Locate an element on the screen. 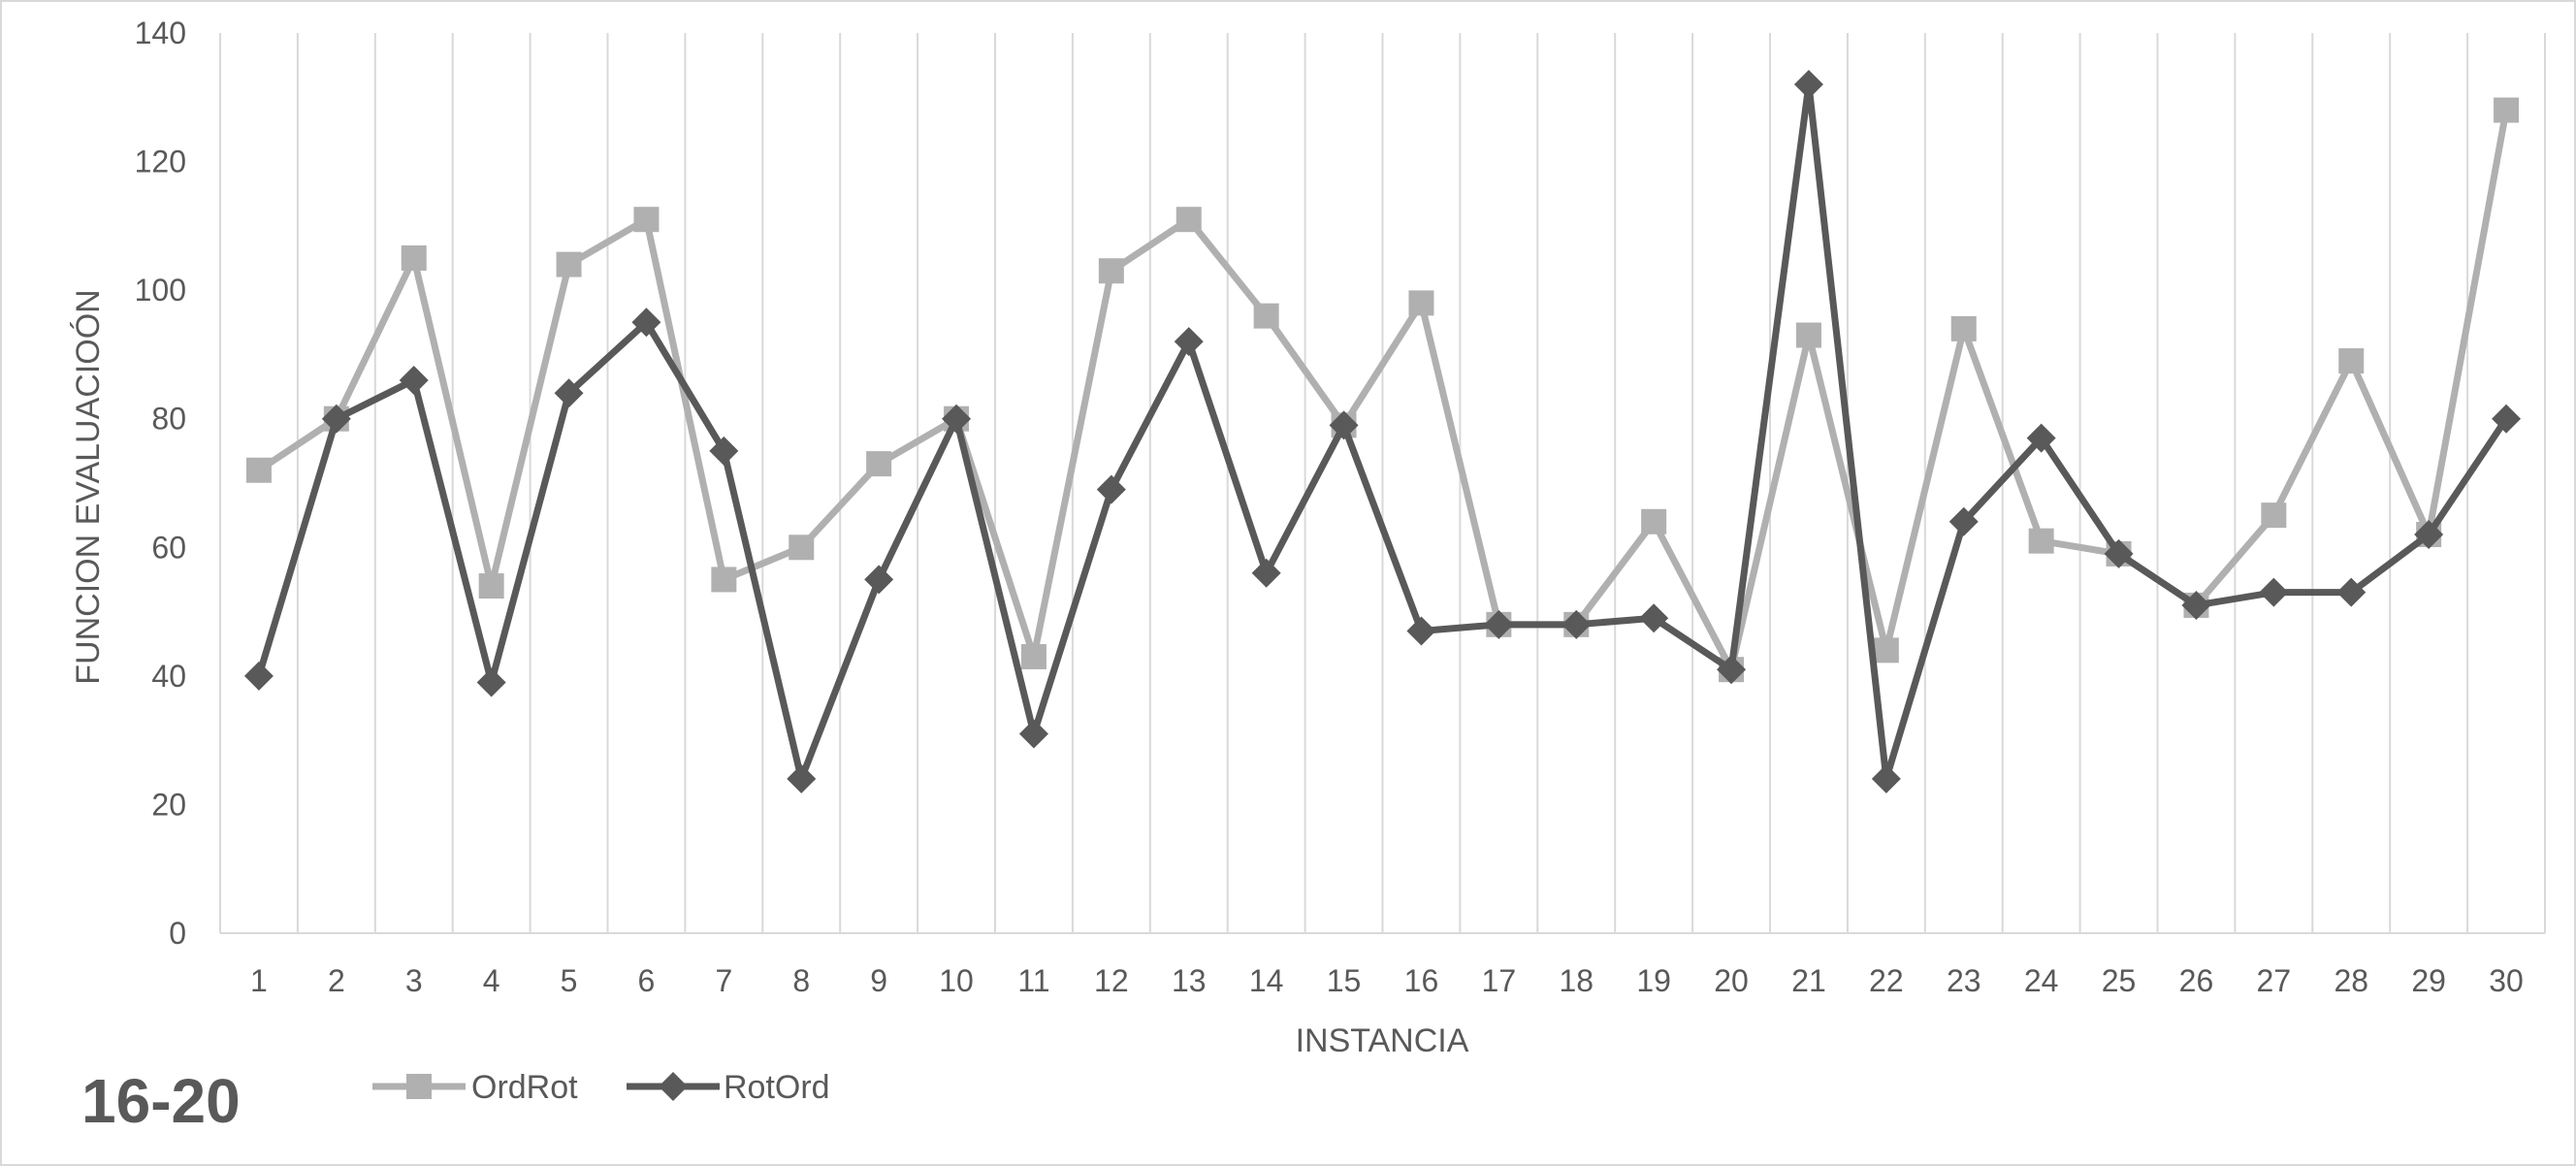  x-axis-title: INSTANCIA is located at coordinates (1382, 1041).